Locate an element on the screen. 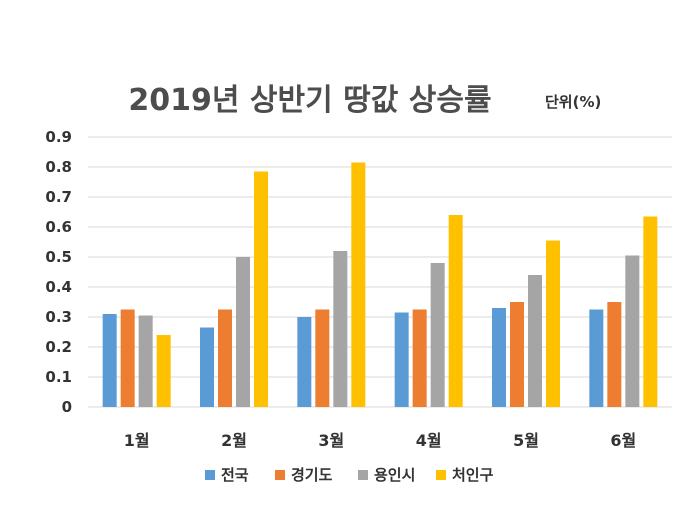 This screenshot has width=680, height=519. legend: 전국 경기도 용인시 처인구 is located at coordinates (349, 475).